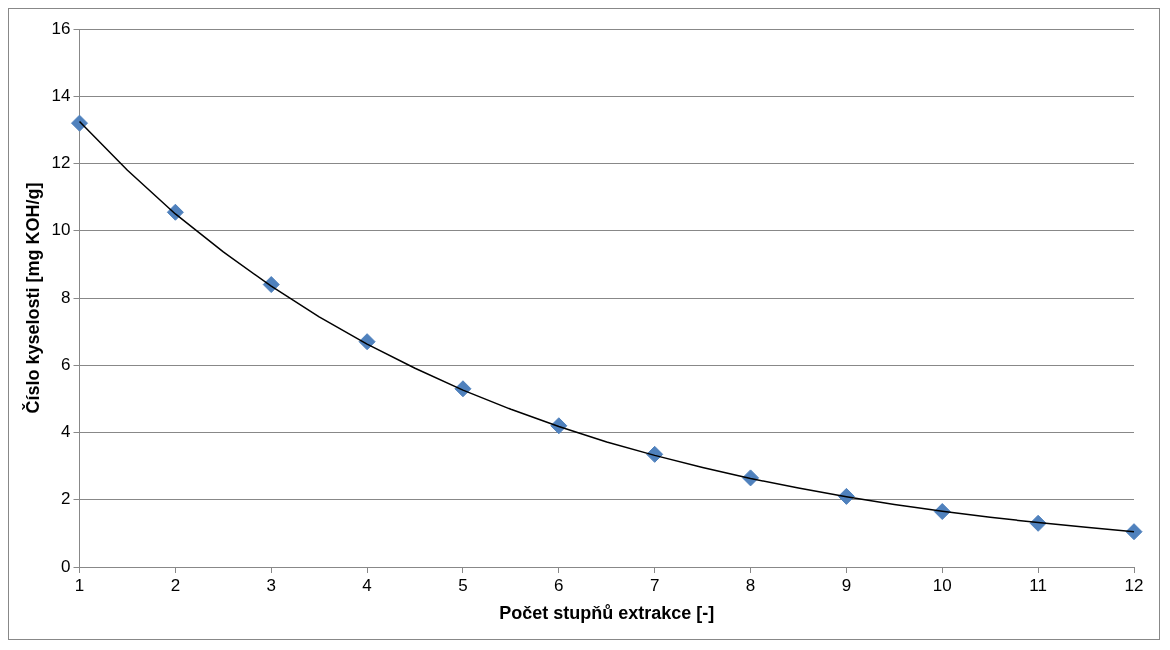 Image resolution: width=1170 pixels, height=650 pixels. Describe the element at coordinates (271, 585) in the screenshot. I see `x-tick-label: 3` at that location.